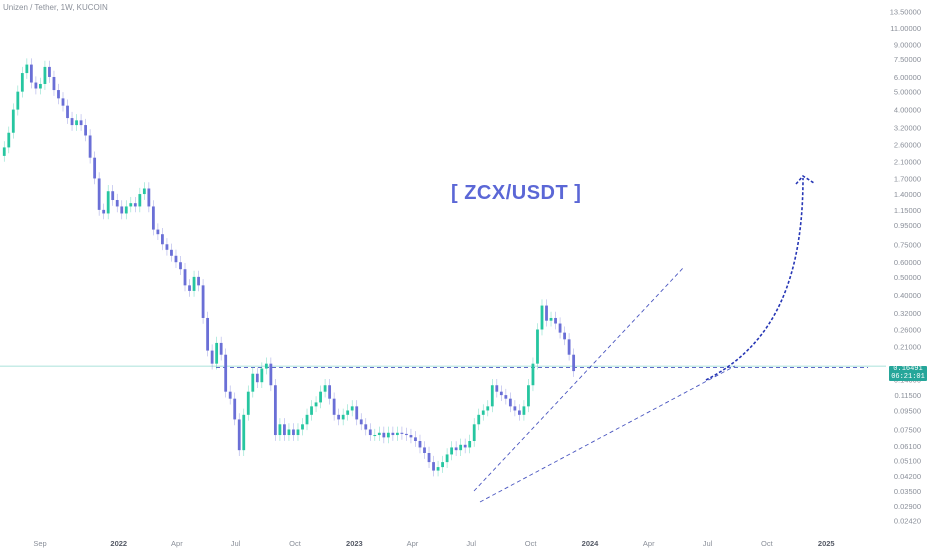 This screenshot has width=932, height=550. Describe the element at coordinates (907, 313) in the screenshot. I see `y-tick-label: 0.32000` at that location.